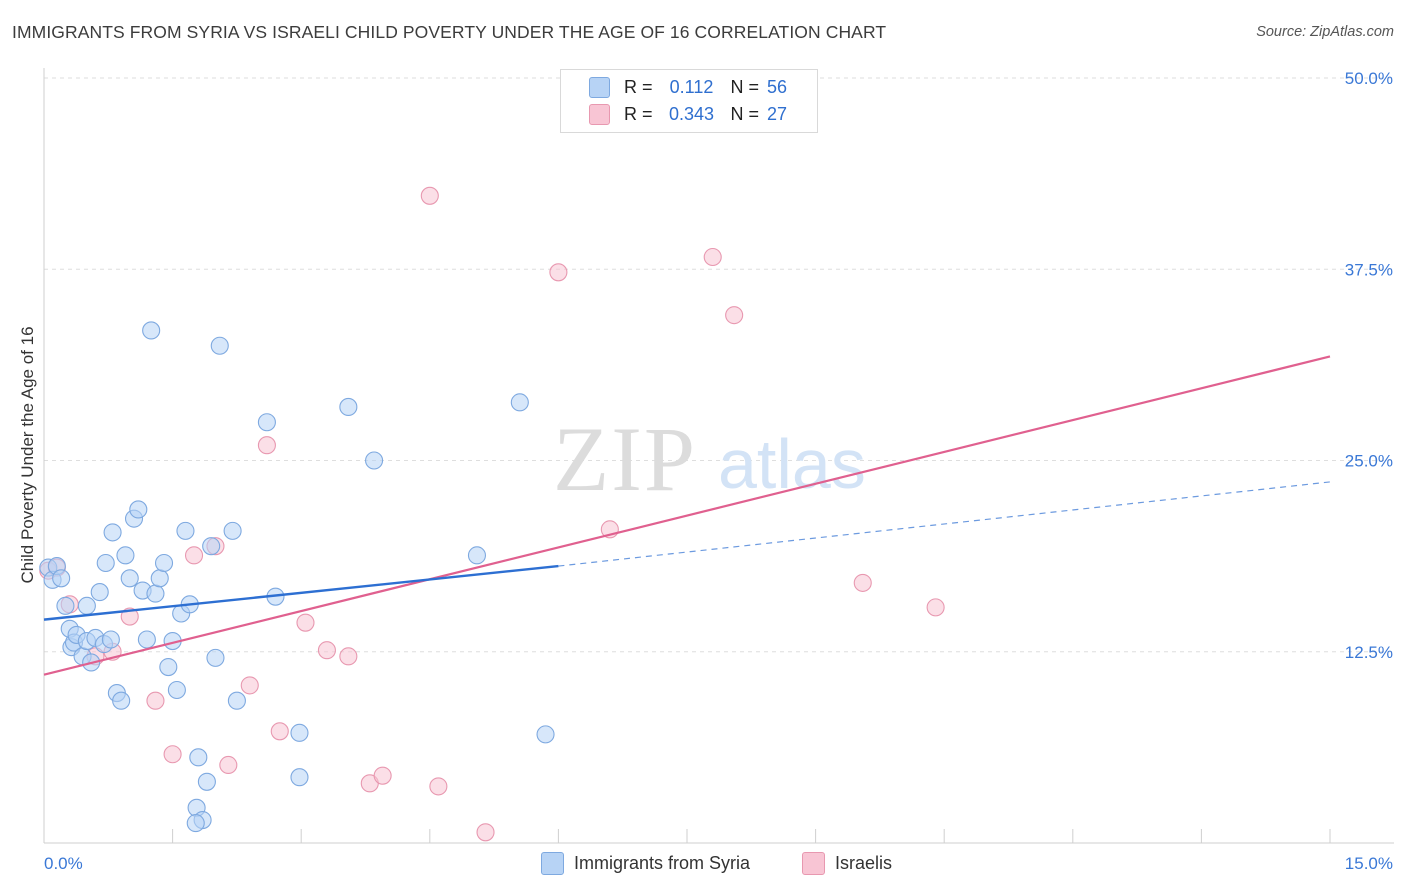  Describe the element at coordinates (864, 863) in the screenshot. I see `legend-label-israelis: Israelis` at that location.